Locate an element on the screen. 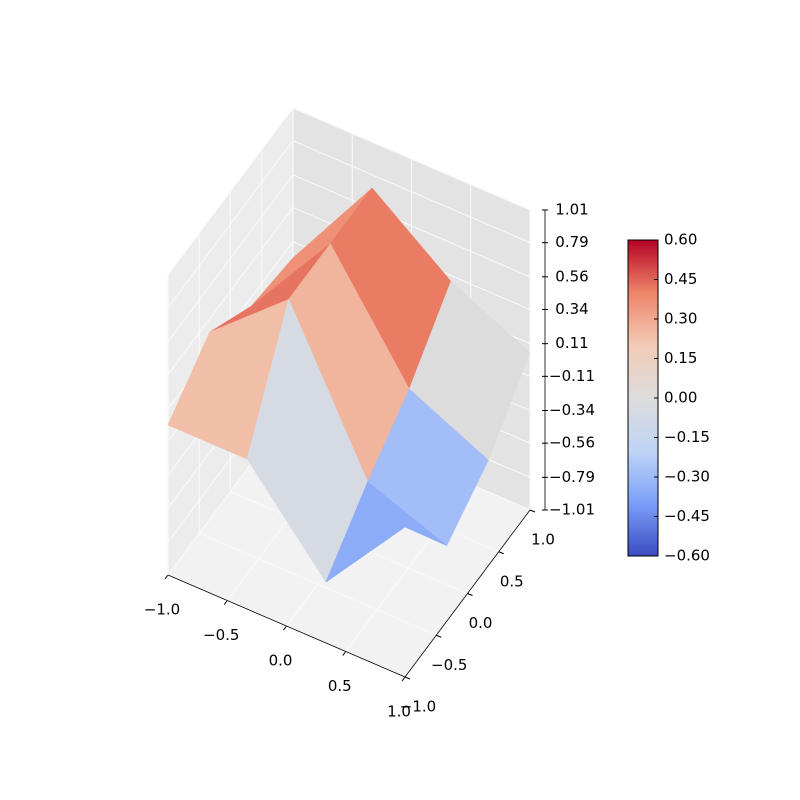 This screenshot has height=800, width=800. y-tick-label: 1.0 is located at coordinates (543, 540).